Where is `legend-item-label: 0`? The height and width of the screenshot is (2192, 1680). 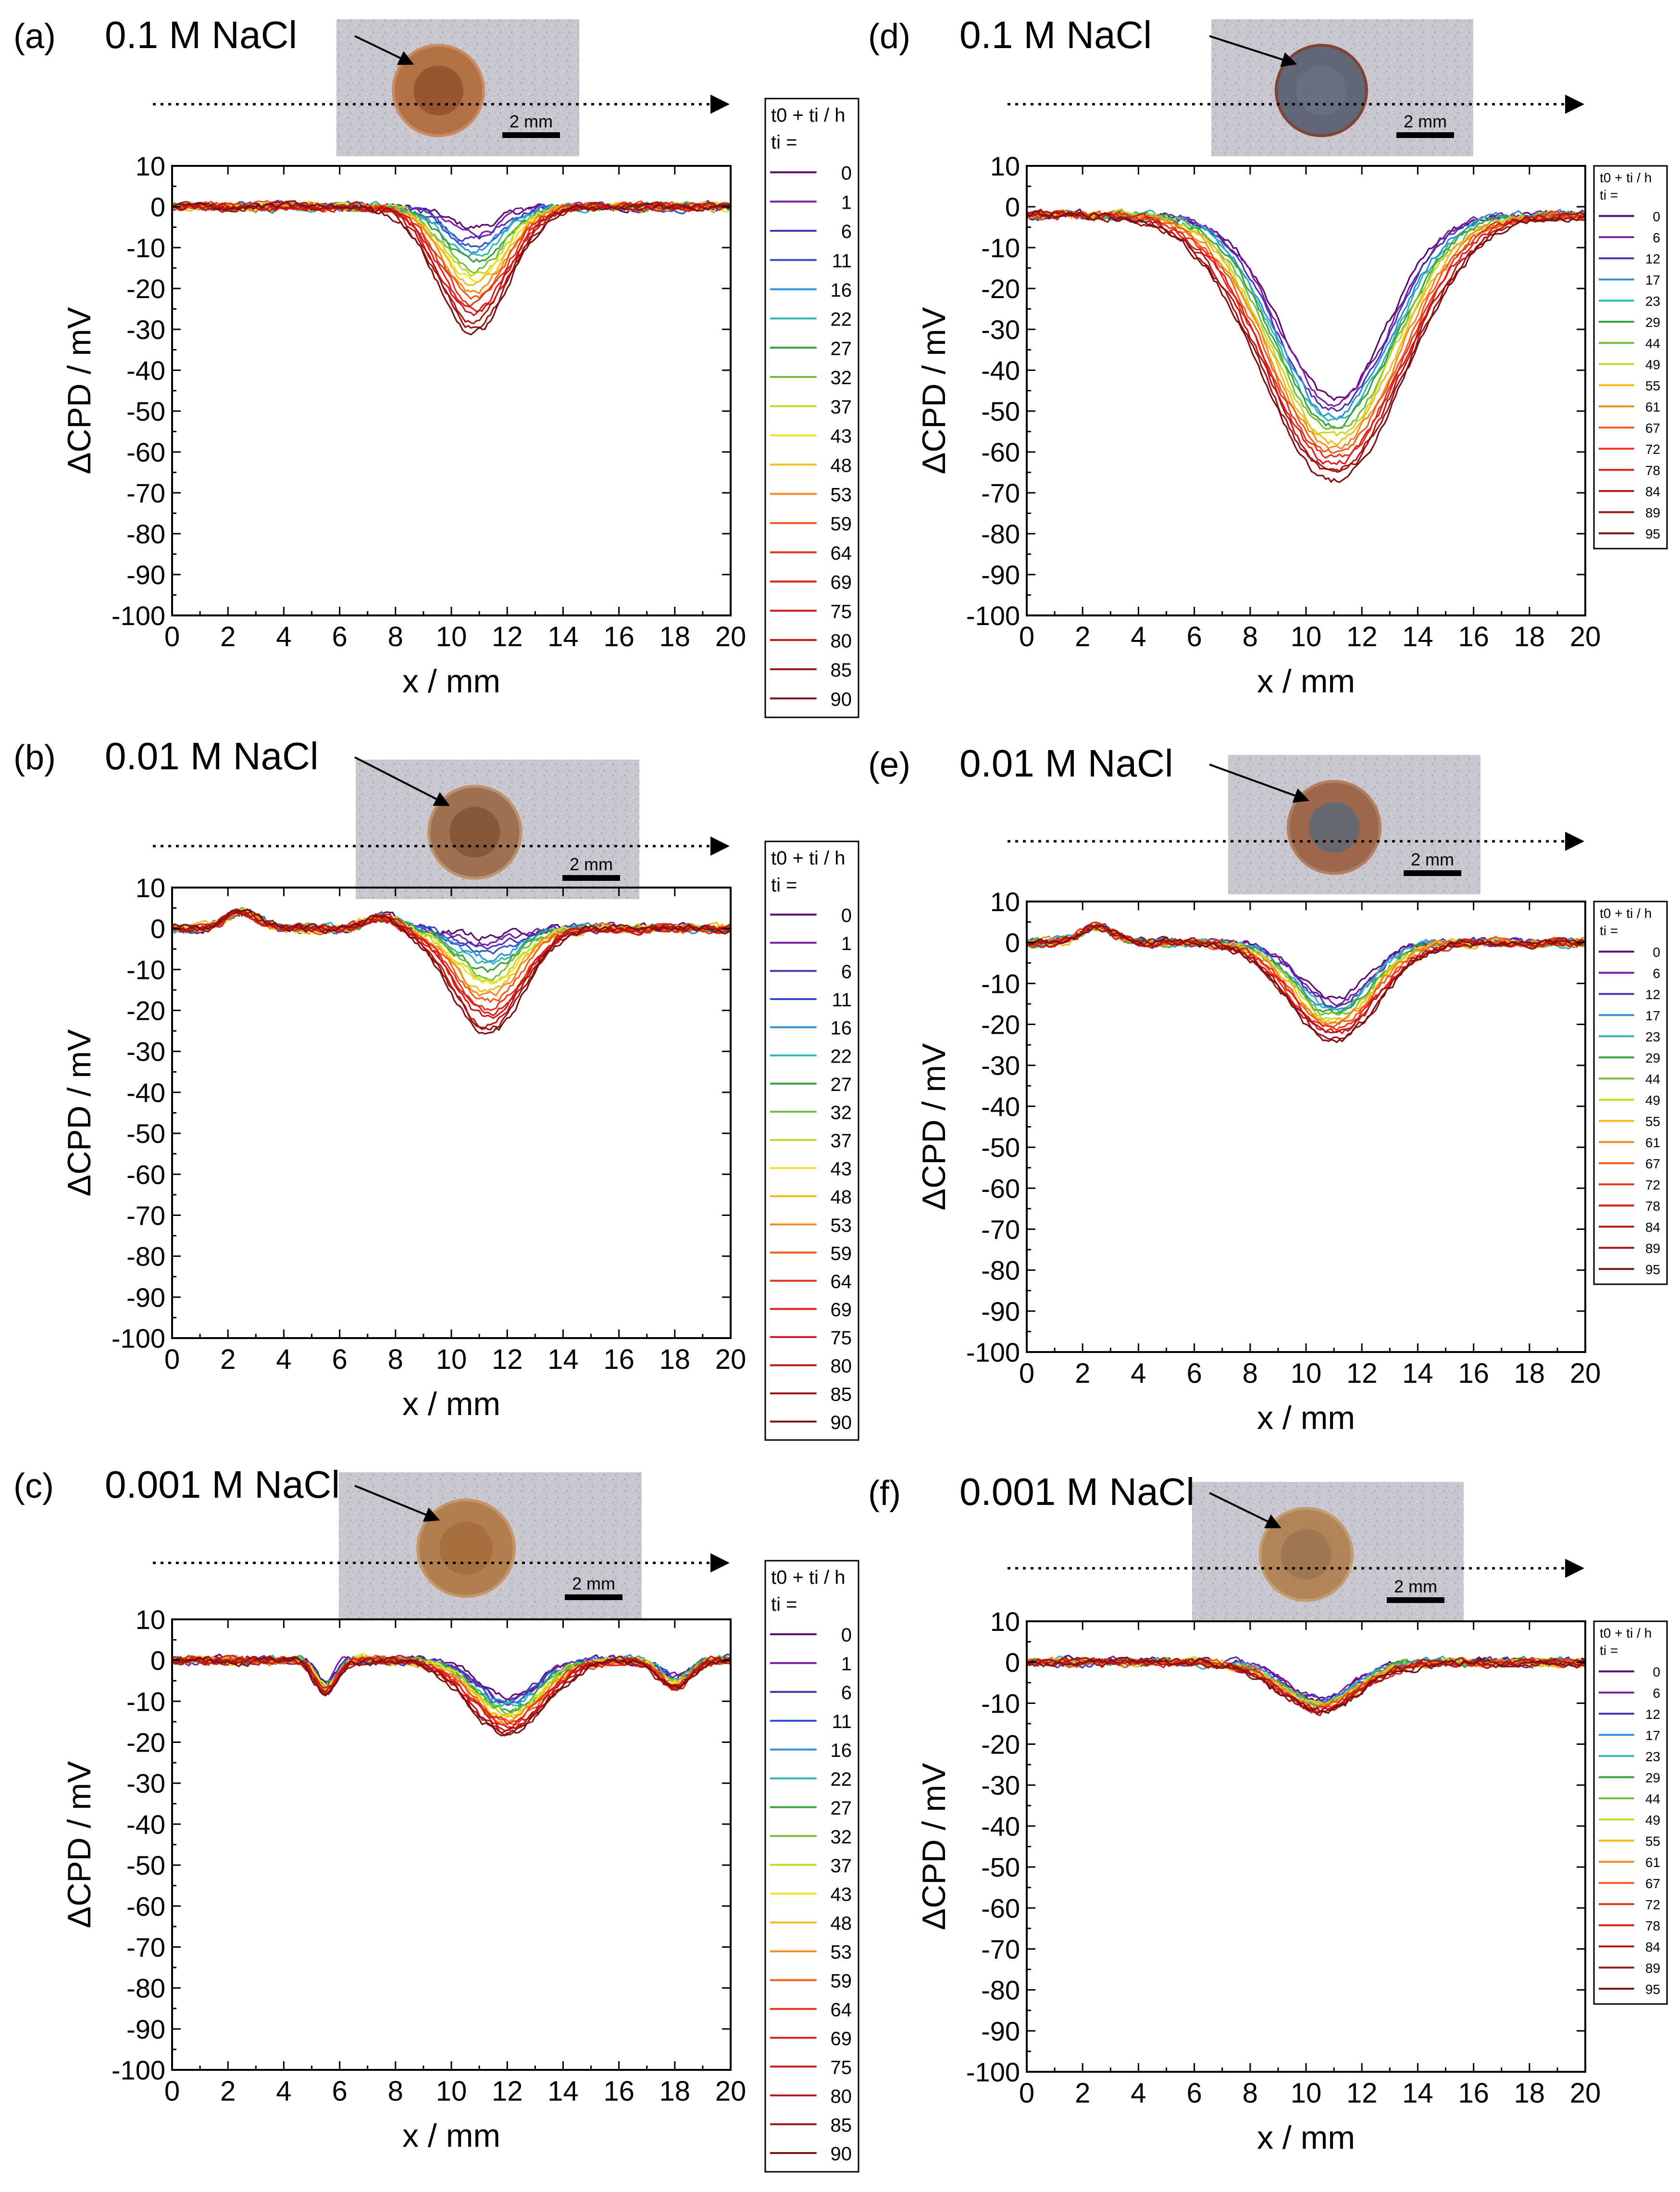
legend-item-label: 0 is located at coordinates (846, 1635).